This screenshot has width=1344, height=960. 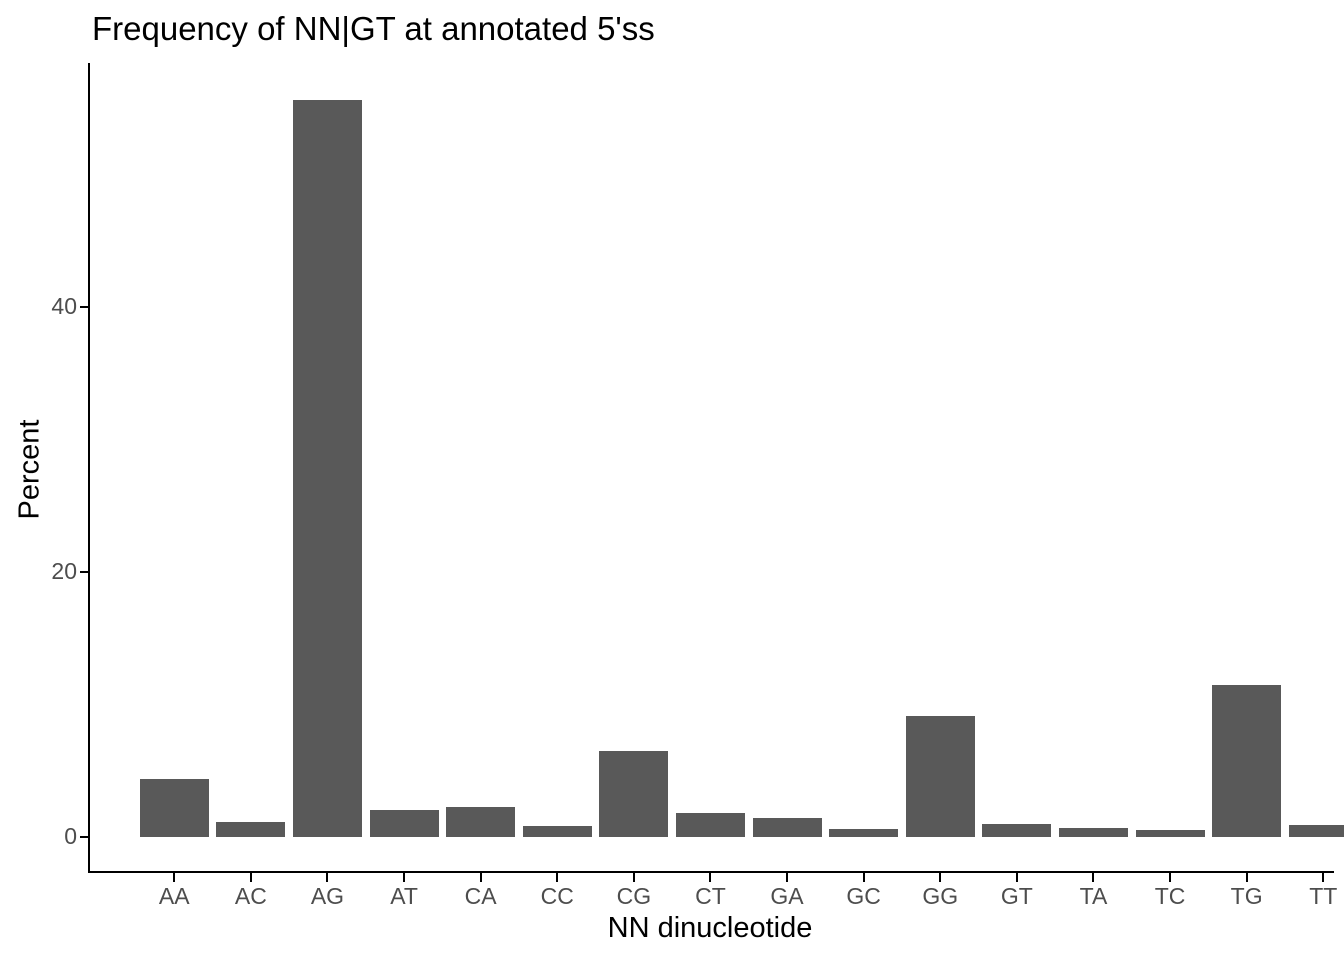 What do you see at coordinates (404, 896) in the screenshot?
I see `x-tick-label: AT` at bounding box center [404, 896].